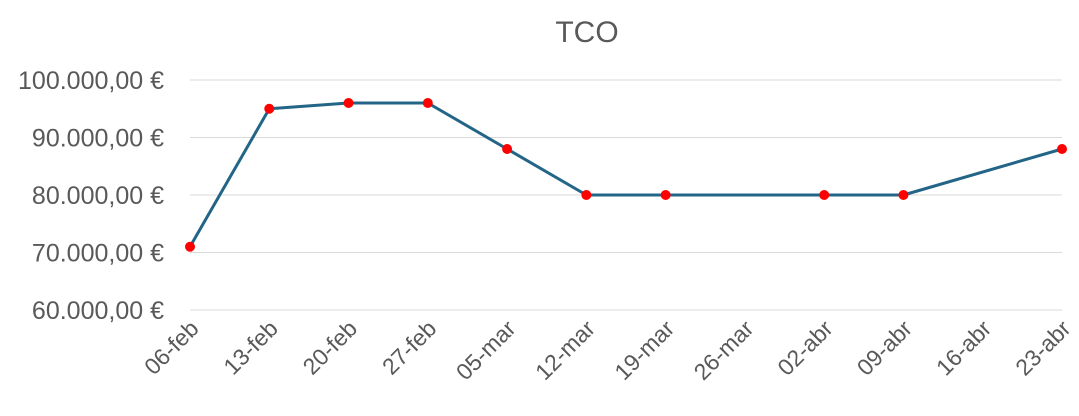 The width and height of the screenshot is (1079, 416). What do you see at coordinates (724, 350) in the screenshot?
I see `x-tick-label: 26-mar` at bounding box center [724, 350].